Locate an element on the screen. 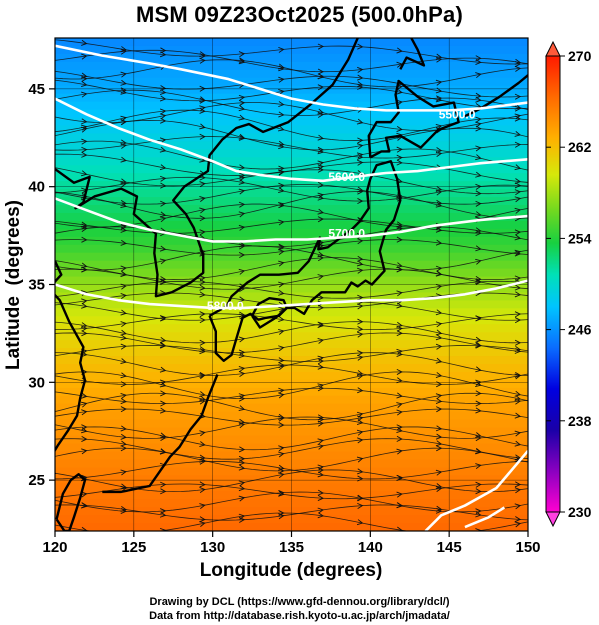 Image resolution: width=599 pixels, height=625 pixels. contour-label: 5800.0 is located at coordinates (225, 306).